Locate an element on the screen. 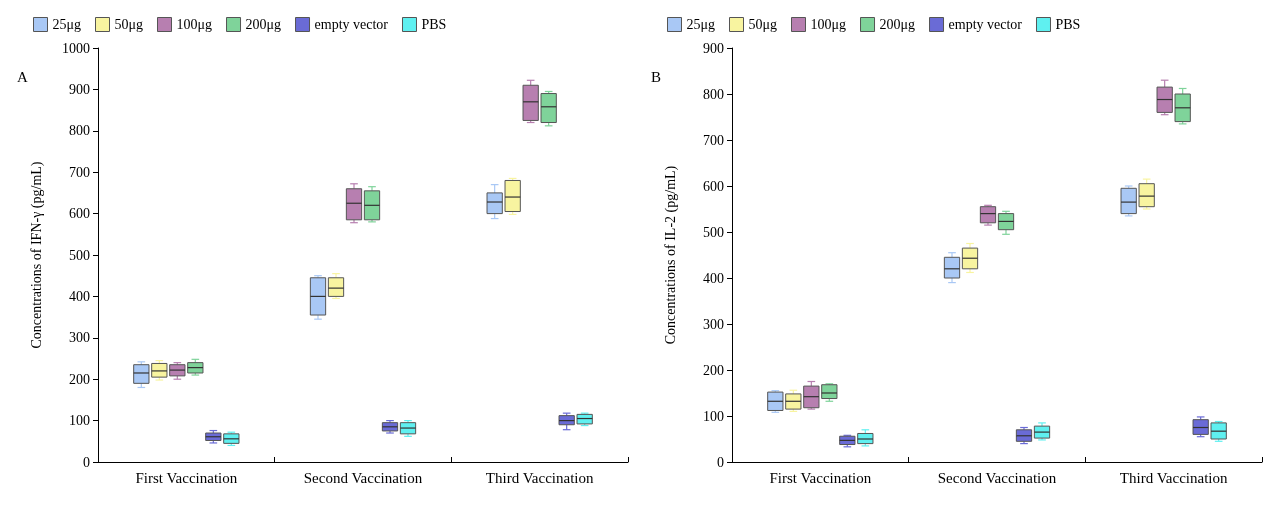  text: B is located at coordinates (656, 76).